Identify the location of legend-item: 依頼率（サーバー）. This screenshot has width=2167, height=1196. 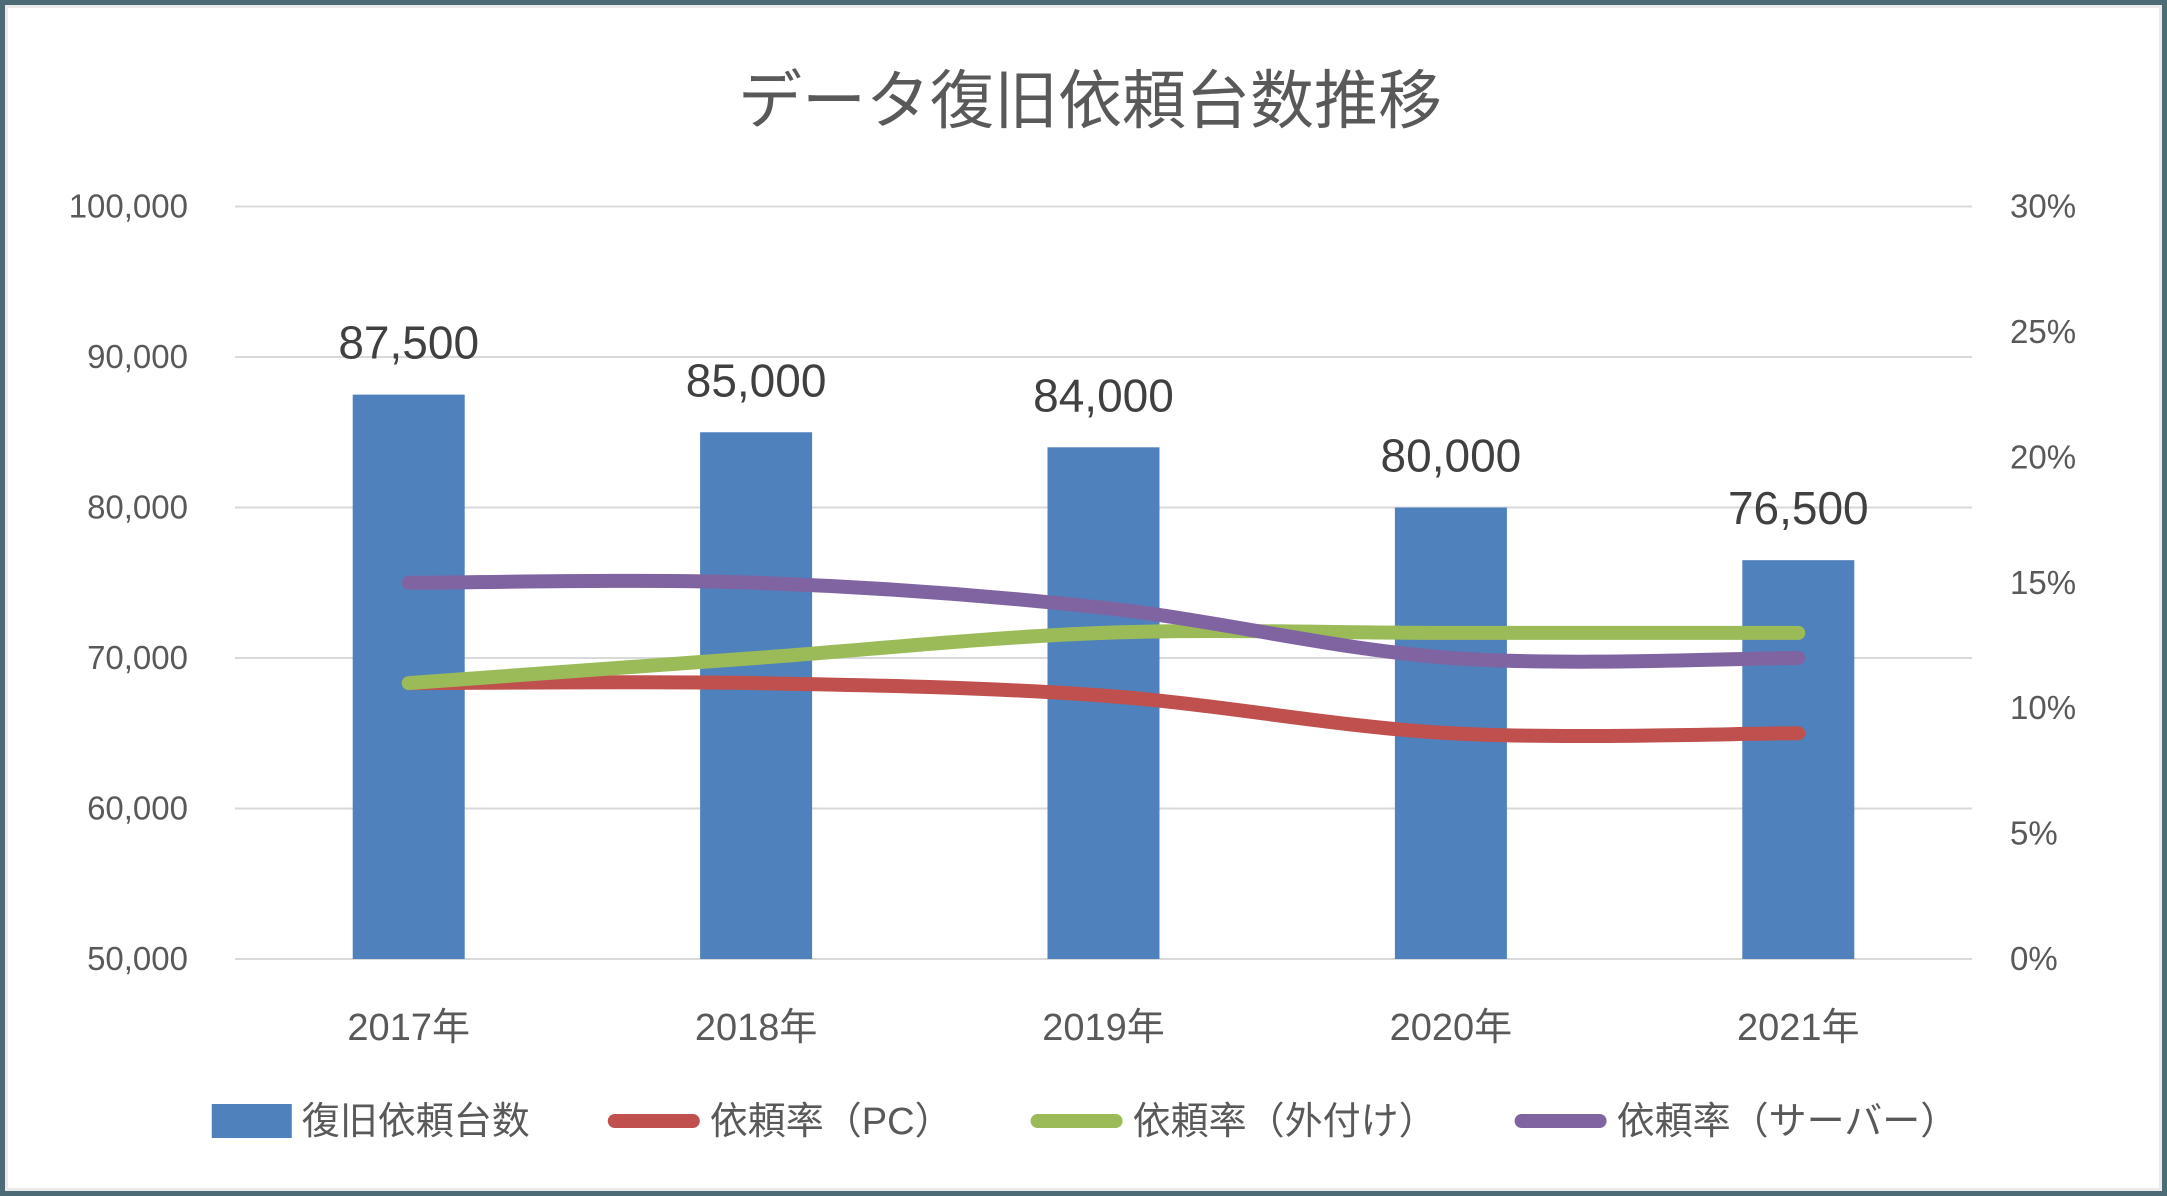
(1736, 1122).